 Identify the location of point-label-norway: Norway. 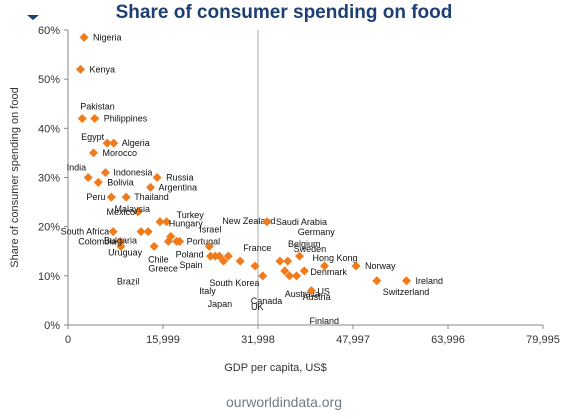
(380, 266).